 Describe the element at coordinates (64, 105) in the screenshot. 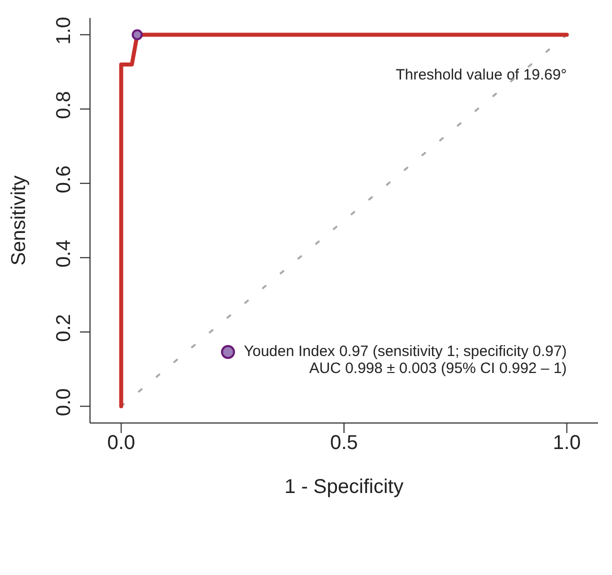

I see `y-tick-label: 0.8` at that location.